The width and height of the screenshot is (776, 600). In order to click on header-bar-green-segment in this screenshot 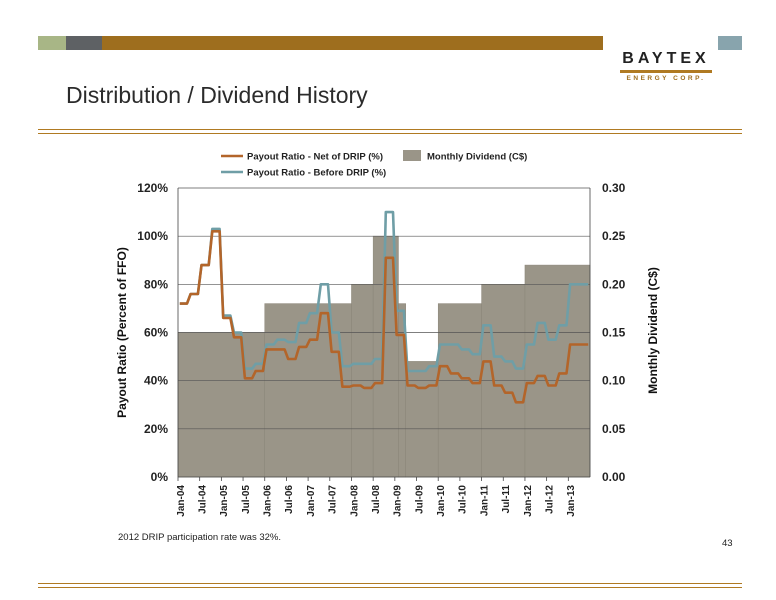, I will do `click(52, 43)`.